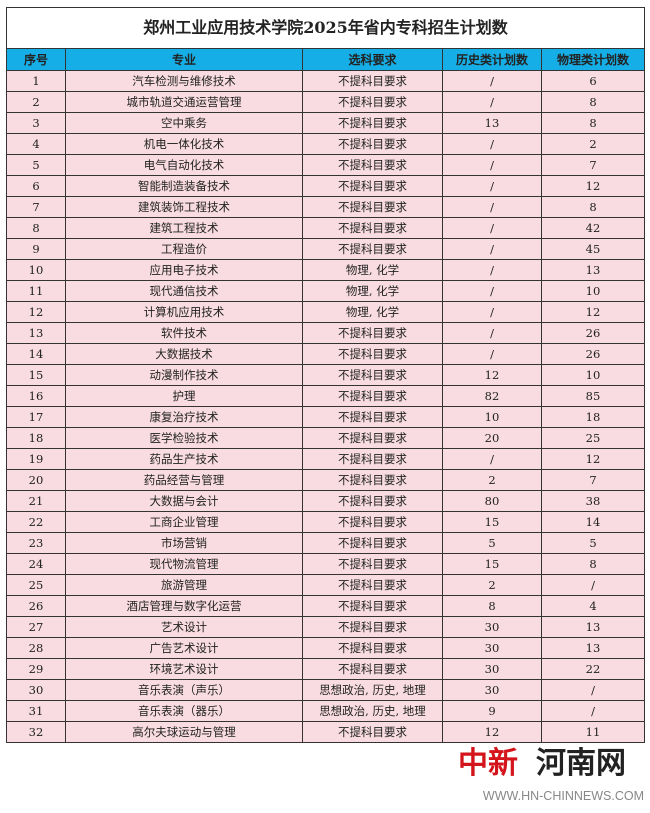 Image resolution: width=650 pixels, height=813 pixels. Describe the element at coordinates (593, 543) in the screenshot. I see `cell-physics-plan: 5` at that location.